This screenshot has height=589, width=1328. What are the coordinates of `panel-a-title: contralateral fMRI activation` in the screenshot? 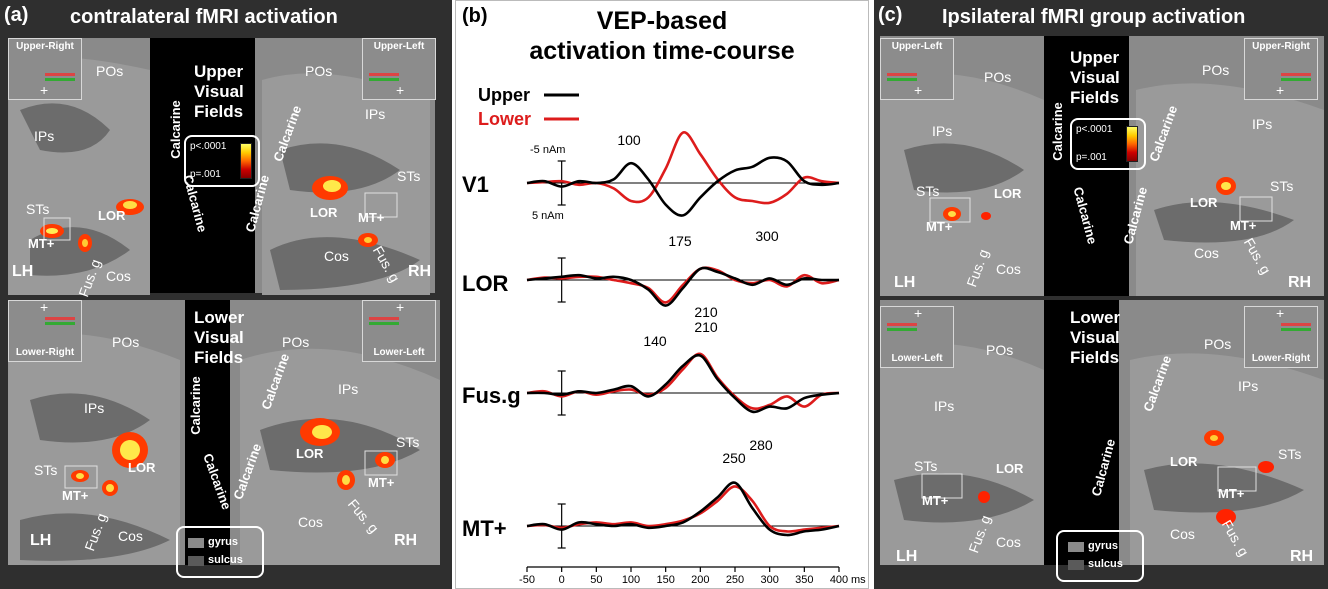 It's located at (204, 17).